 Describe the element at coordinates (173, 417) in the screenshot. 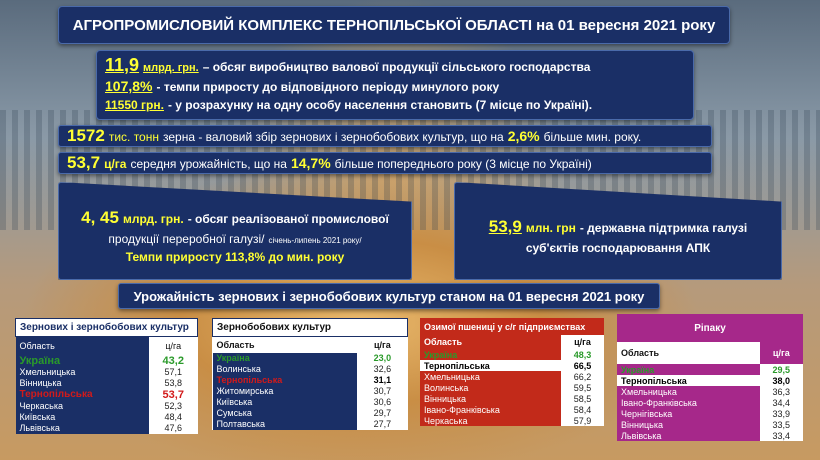

I see `table-cell-value: 48,4` at that location.